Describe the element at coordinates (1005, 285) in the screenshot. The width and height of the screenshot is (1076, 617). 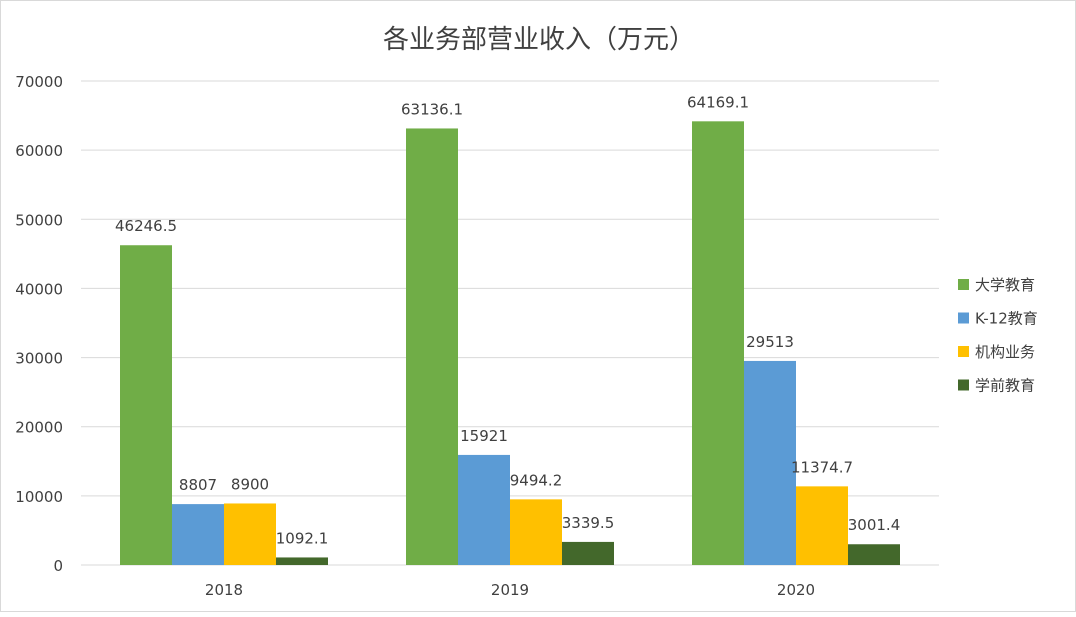
I see `legend-label: 大学教育` at that location.